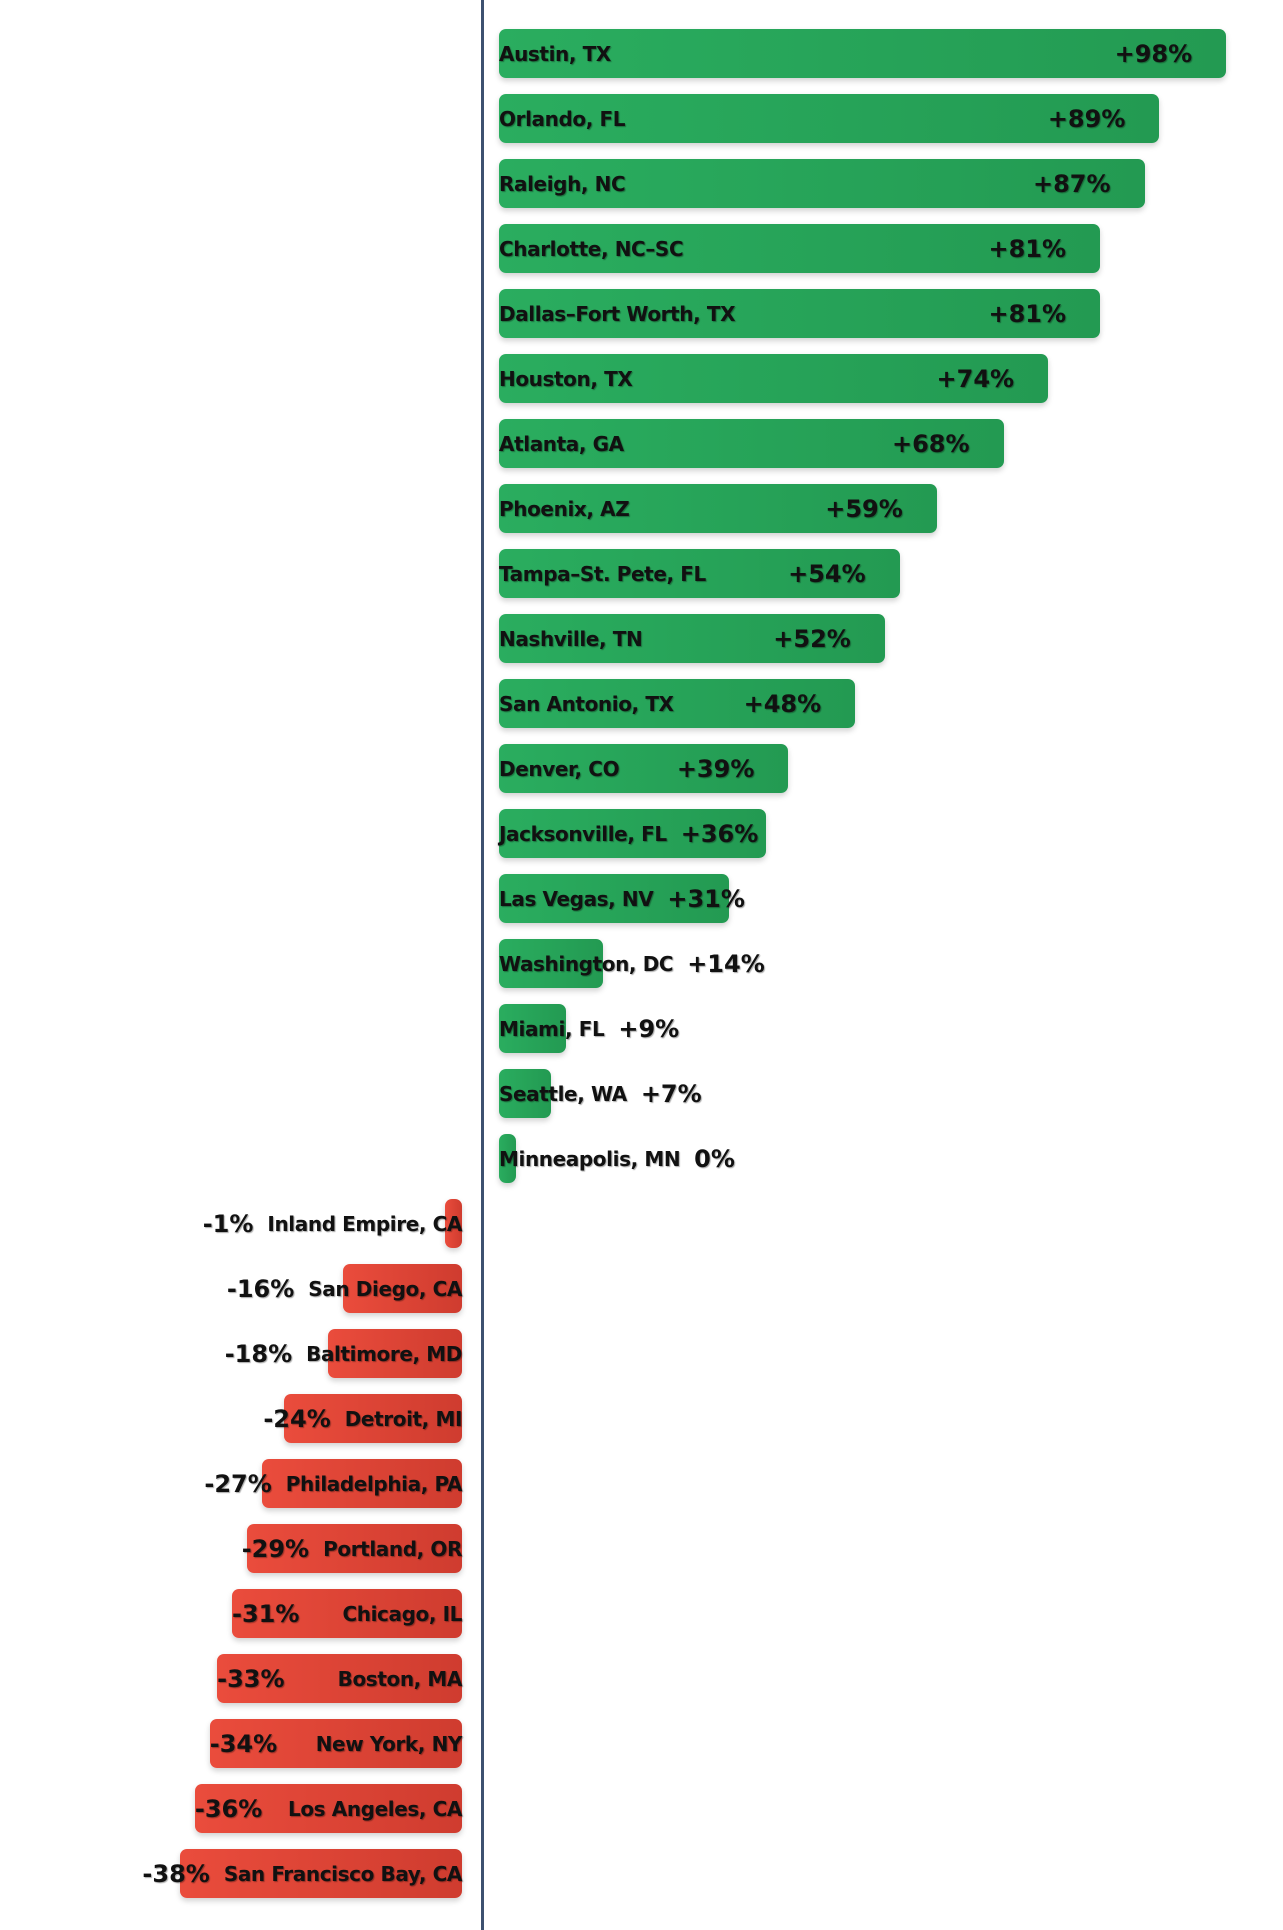 This screenshot has width=1283, height=1930. What do you see at coordinates (714, 1158) in the screenshot?
I see `value-label: 0%` at bounding box center [714, 1158].